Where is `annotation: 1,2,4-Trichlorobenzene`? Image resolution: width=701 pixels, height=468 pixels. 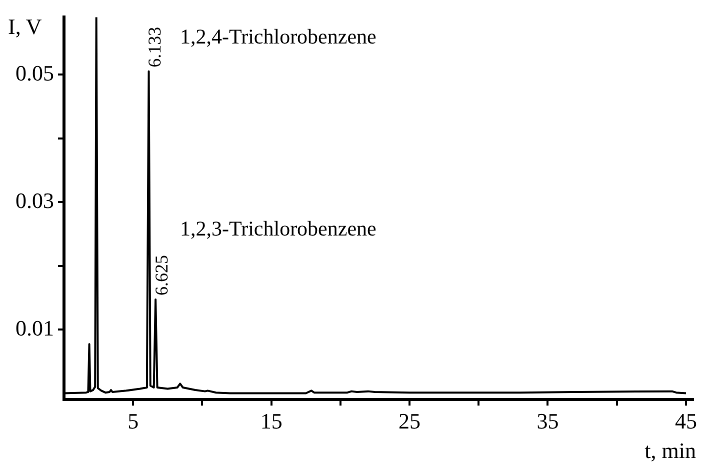 annotation: 1,2,4-Trichlorobenzene is located at coordinates (278, 36).